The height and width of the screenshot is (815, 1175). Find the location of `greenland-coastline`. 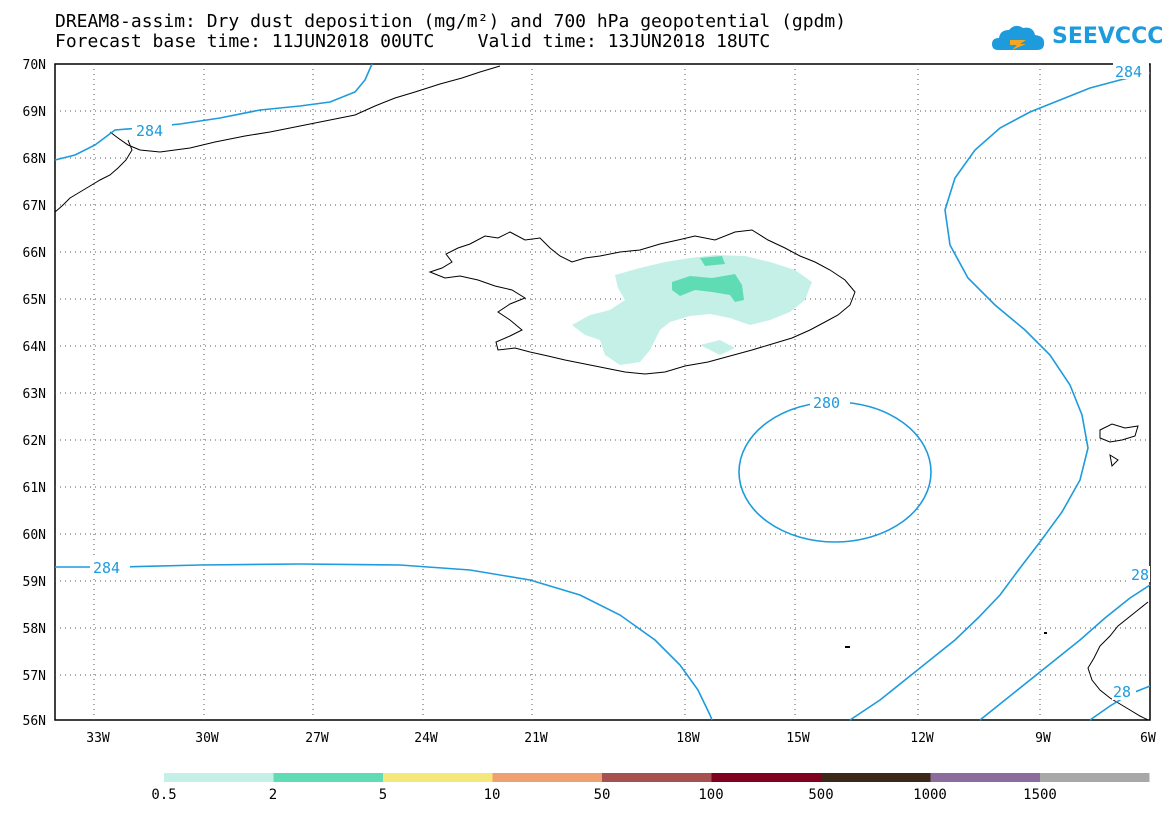

greenland-coastline is located at coordinates (277, 139).